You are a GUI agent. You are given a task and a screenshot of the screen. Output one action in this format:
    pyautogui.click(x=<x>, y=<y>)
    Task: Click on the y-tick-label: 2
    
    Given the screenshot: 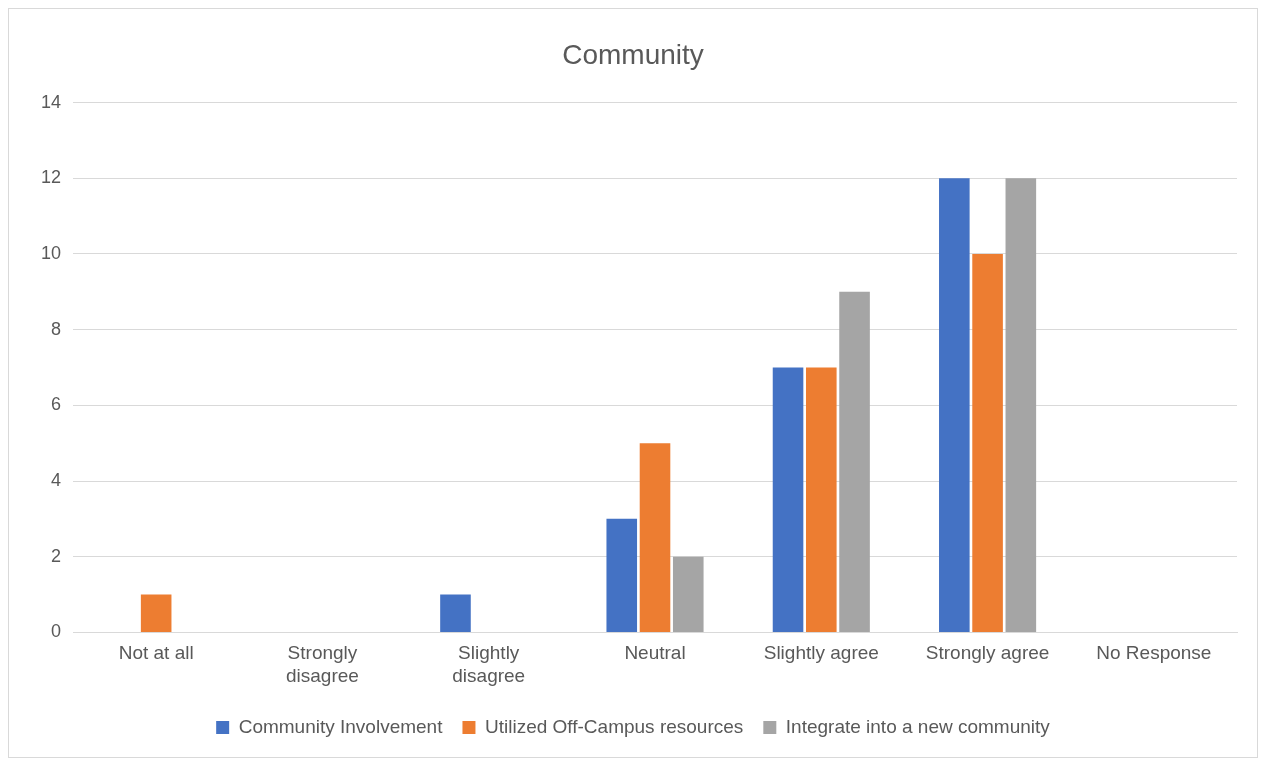 What is the action you would take?
    pyautogui.click(x=56, y=555)
    